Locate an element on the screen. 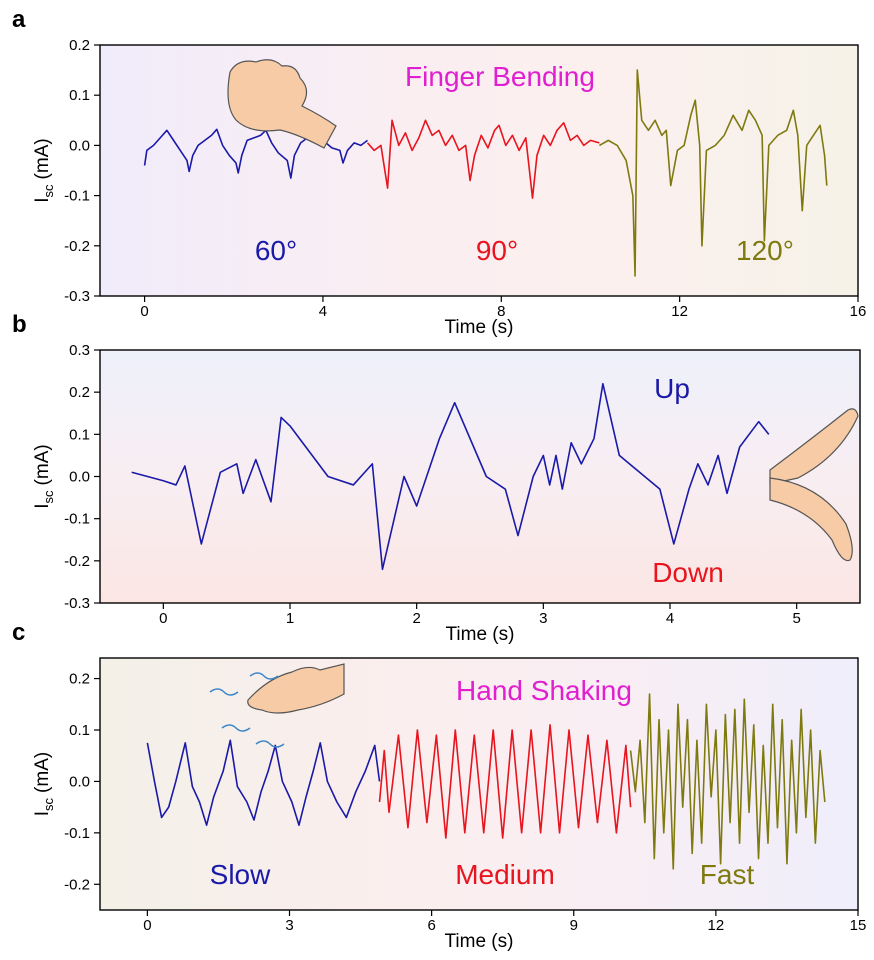  x-tick-label: 1 is located at coordinates (290, 618).